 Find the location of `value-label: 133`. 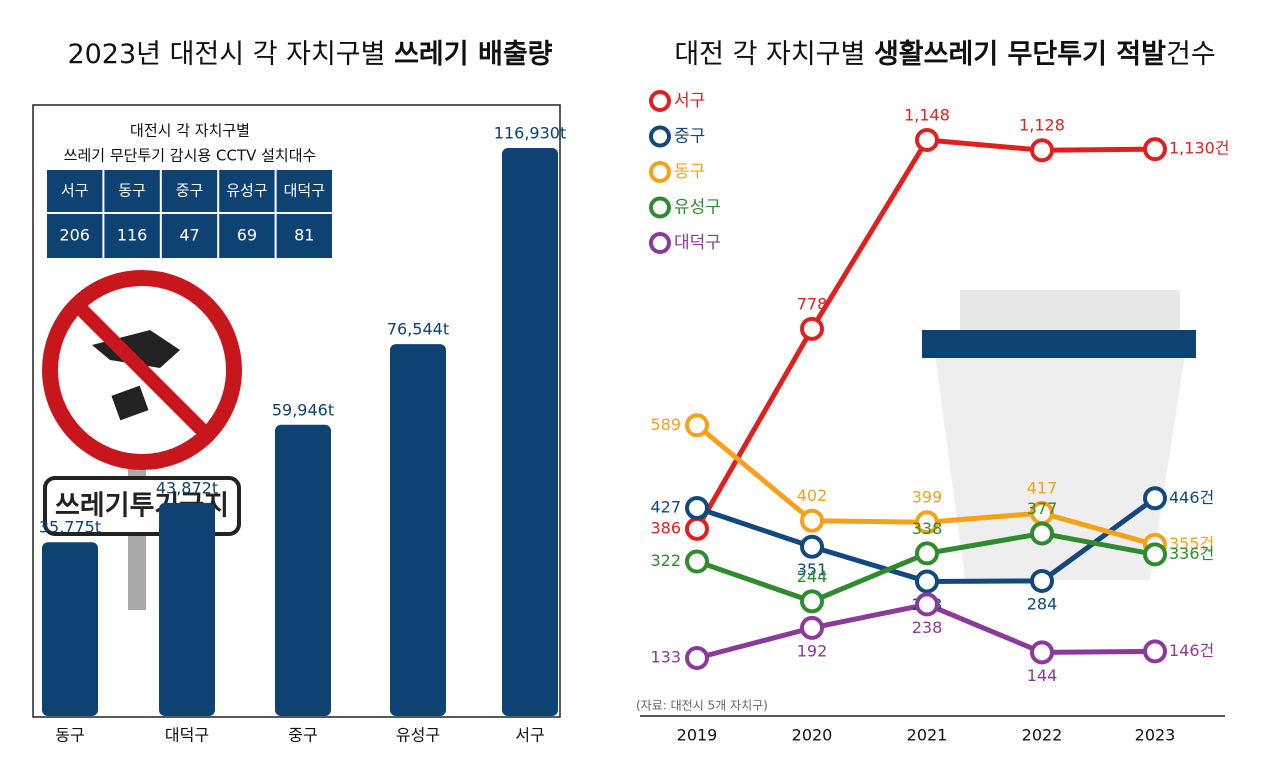

value-label: 133 is located at coordinates (665, 657).